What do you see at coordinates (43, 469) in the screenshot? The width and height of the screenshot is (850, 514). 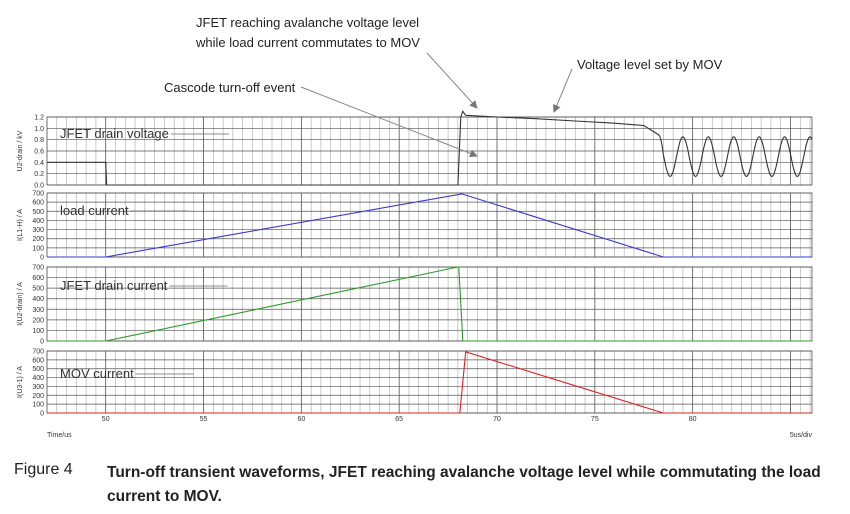 I see `figure-number: Figure 4` at bounding box center [43, 469].